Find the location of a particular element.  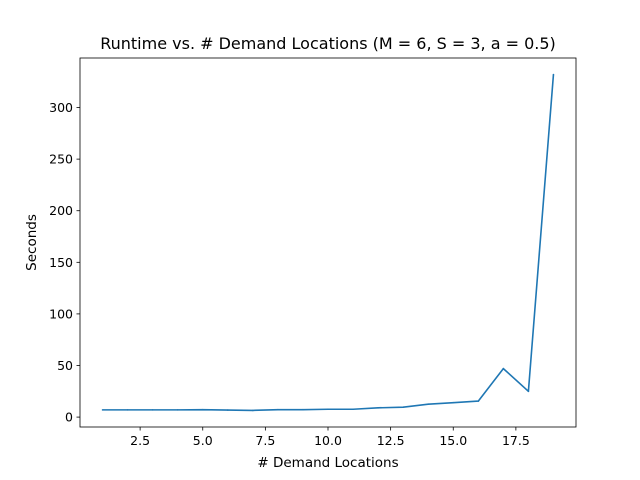

x-tick-label: 2.5 is located at coordinates (140, 440).